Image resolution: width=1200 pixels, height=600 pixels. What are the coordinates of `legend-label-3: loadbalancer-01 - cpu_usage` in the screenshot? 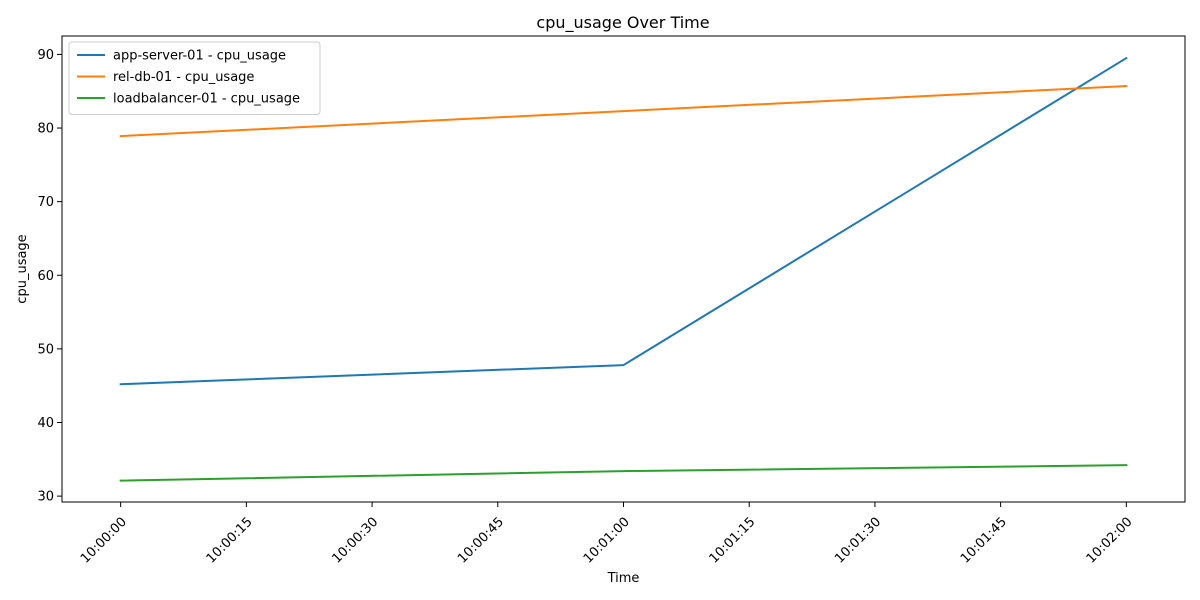 It's located at (206, 99).